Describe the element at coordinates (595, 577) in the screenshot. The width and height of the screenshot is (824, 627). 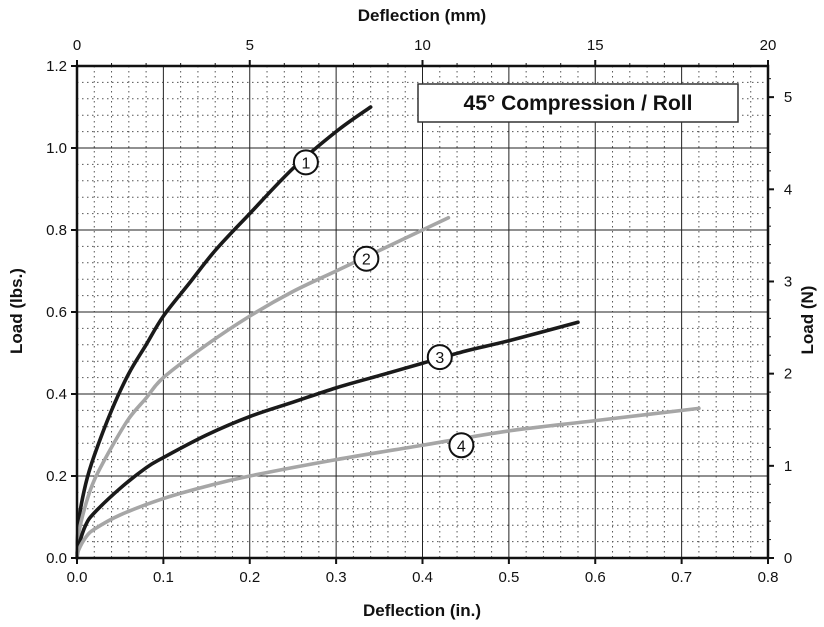
I see `x-tick-label: 0.6` at that location.